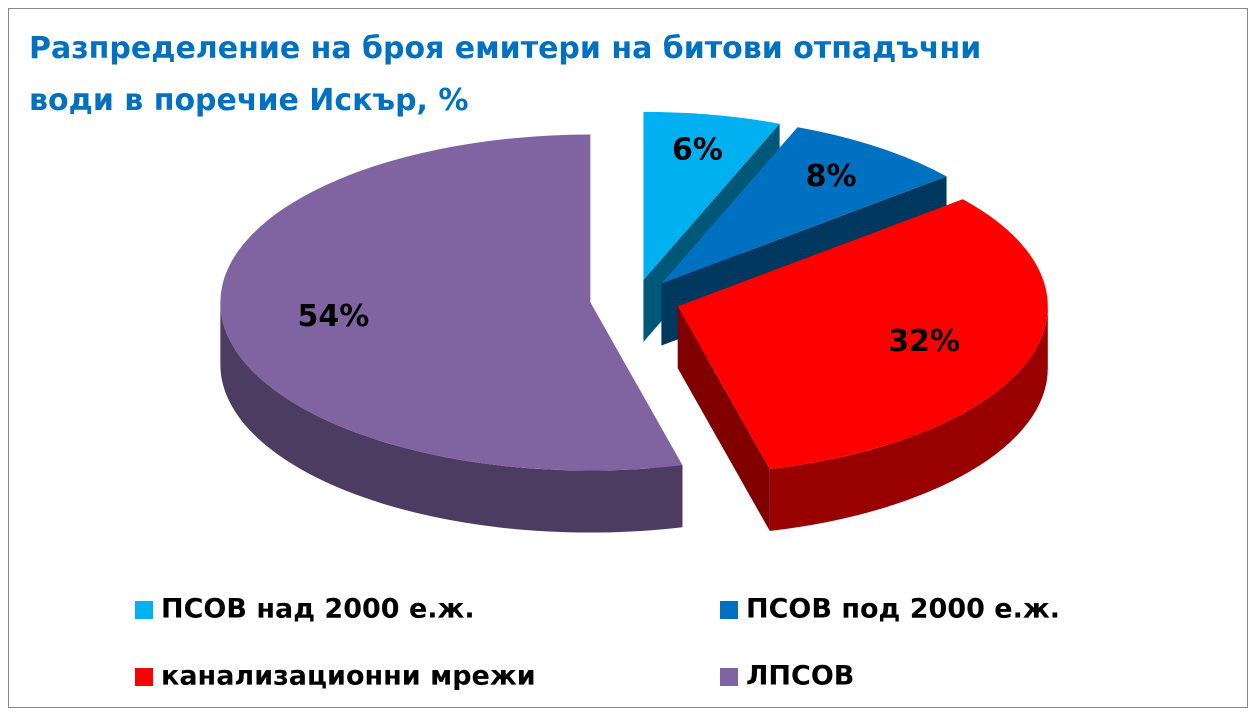 The height and width of the screenshot is (718, 1258). Describe the element at coordinates (831, 176) in the screenshot. I see `data-label: 8%` at that location.